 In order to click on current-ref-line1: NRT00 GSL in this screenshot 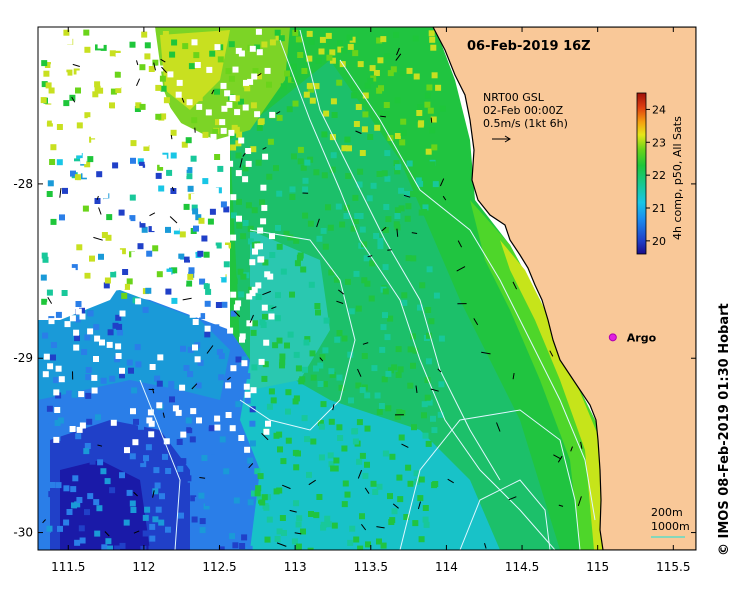, I will do `click(514, 97)`.